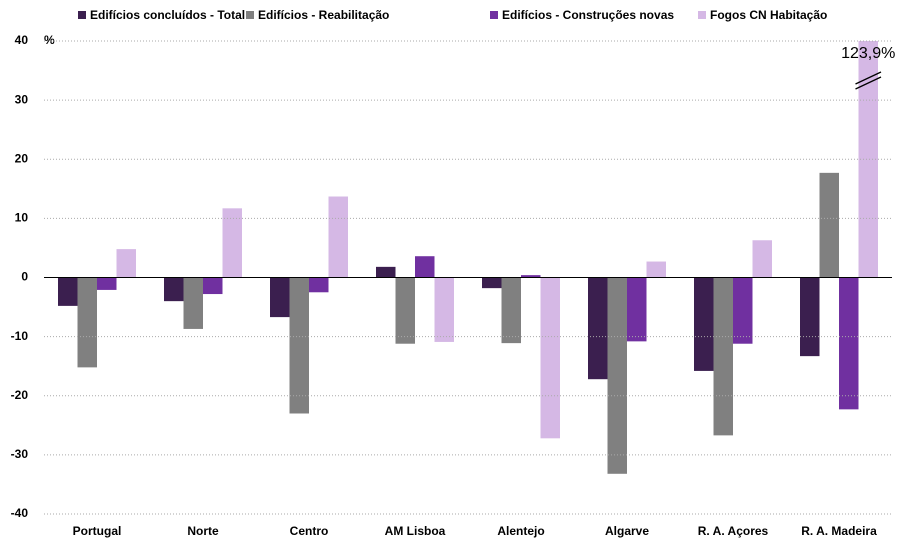 The width and height of the screenshot is (918, 541). What do you see at coordinates (97, 531) in the screenshot?
I see `x-tick-label: Portugal` at bounding box center [97, 531].